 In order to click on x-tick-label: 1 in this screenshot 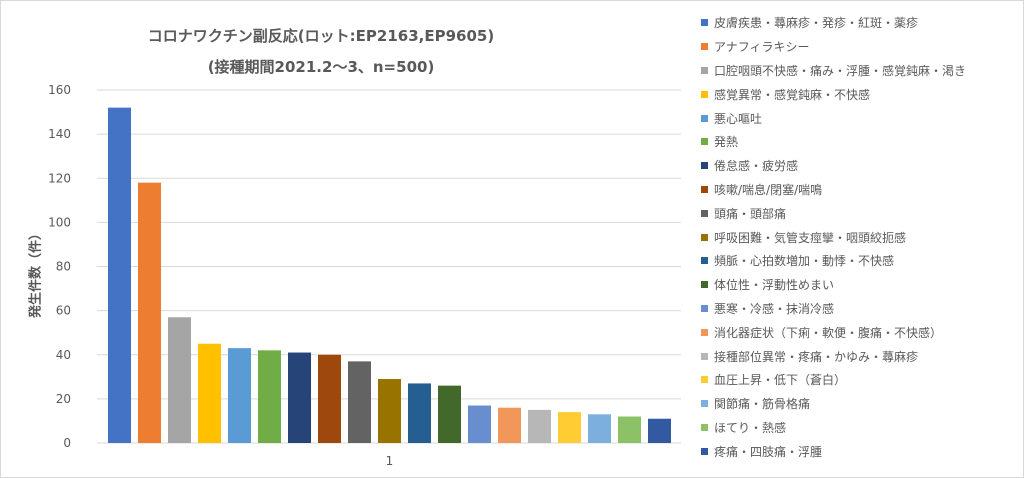, I will do `click(390, 461)`.